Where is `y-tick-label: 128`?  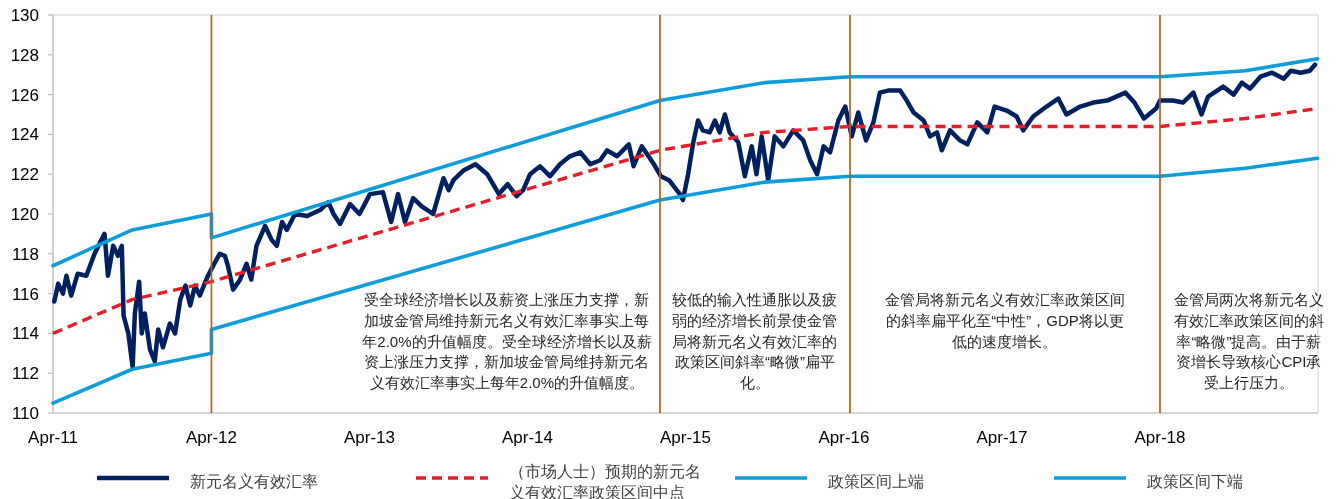
y-tick-label: 128 is located at coordinates (24, 55).